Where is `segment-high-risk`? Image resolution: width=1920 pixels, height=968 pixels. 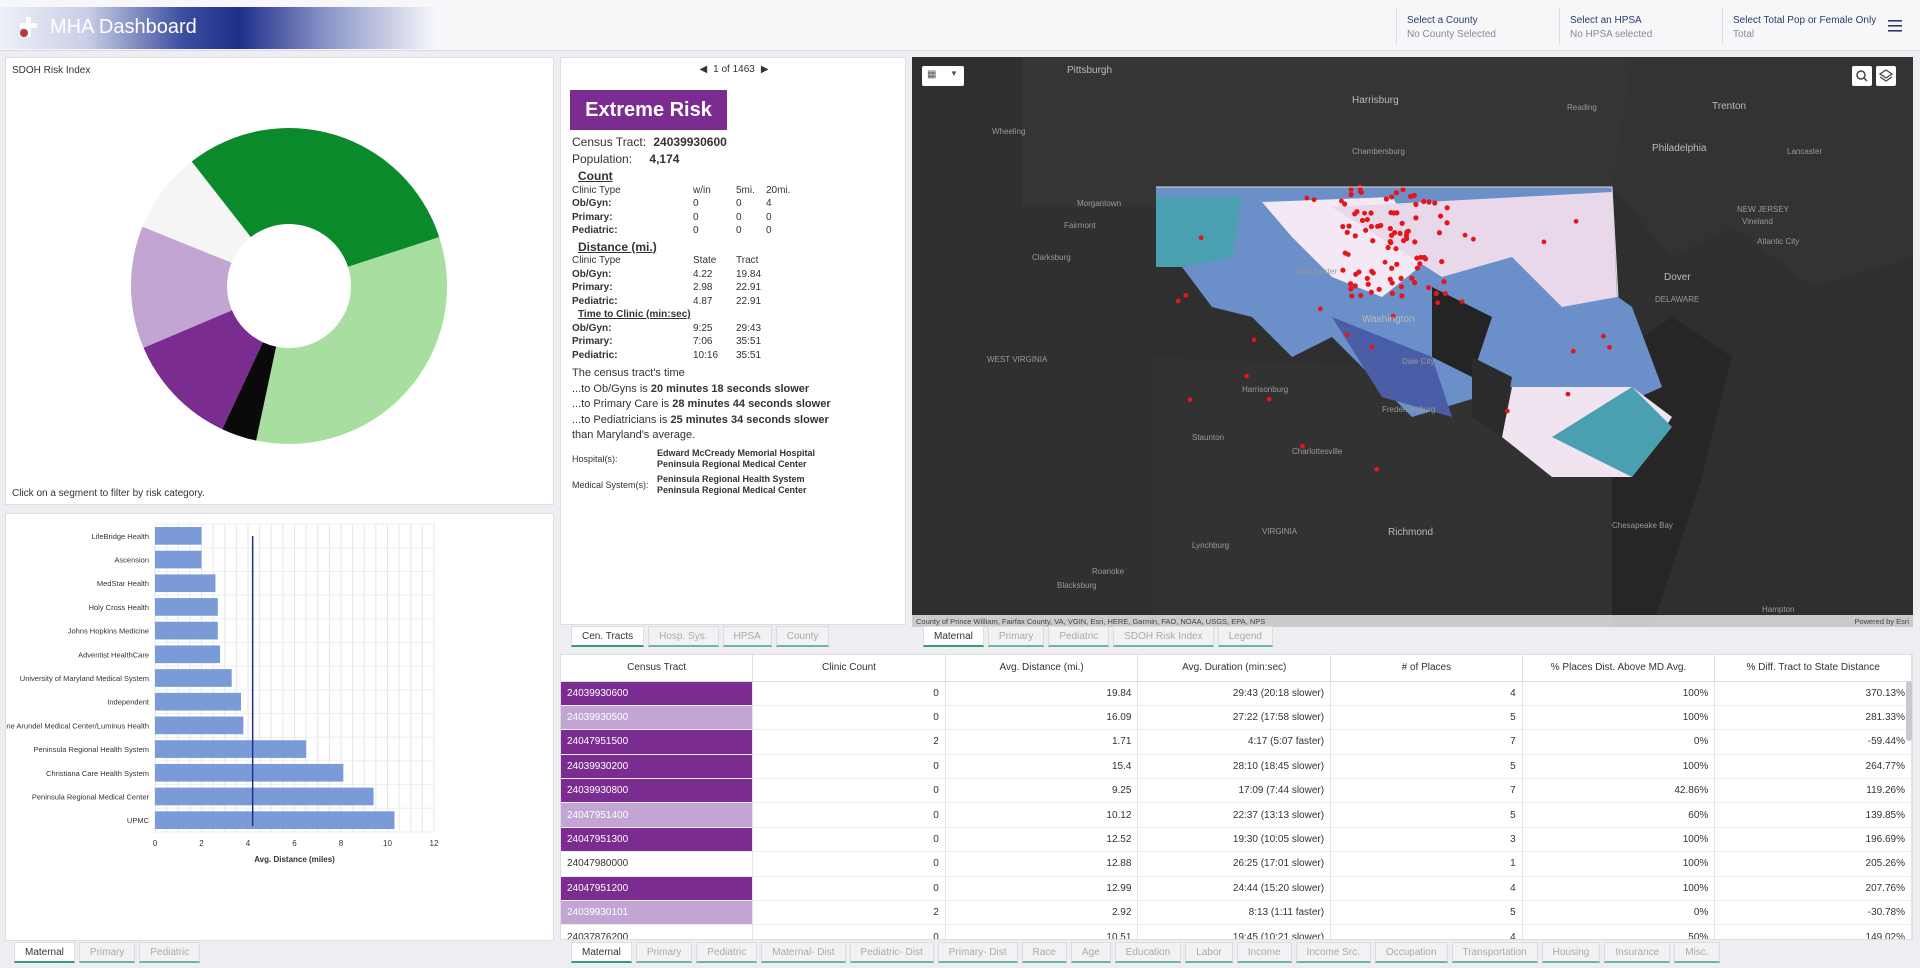
segment-high-risk is located at coordinates (181, 287).